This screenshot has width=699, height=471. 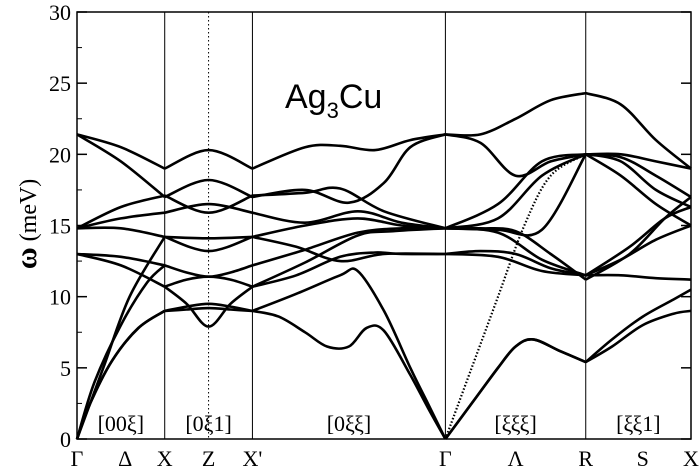 What do you see at coordinates (165, 458) in the screenshot?
I see `x-tick-label-2: X` at bounding box center [165, 458].